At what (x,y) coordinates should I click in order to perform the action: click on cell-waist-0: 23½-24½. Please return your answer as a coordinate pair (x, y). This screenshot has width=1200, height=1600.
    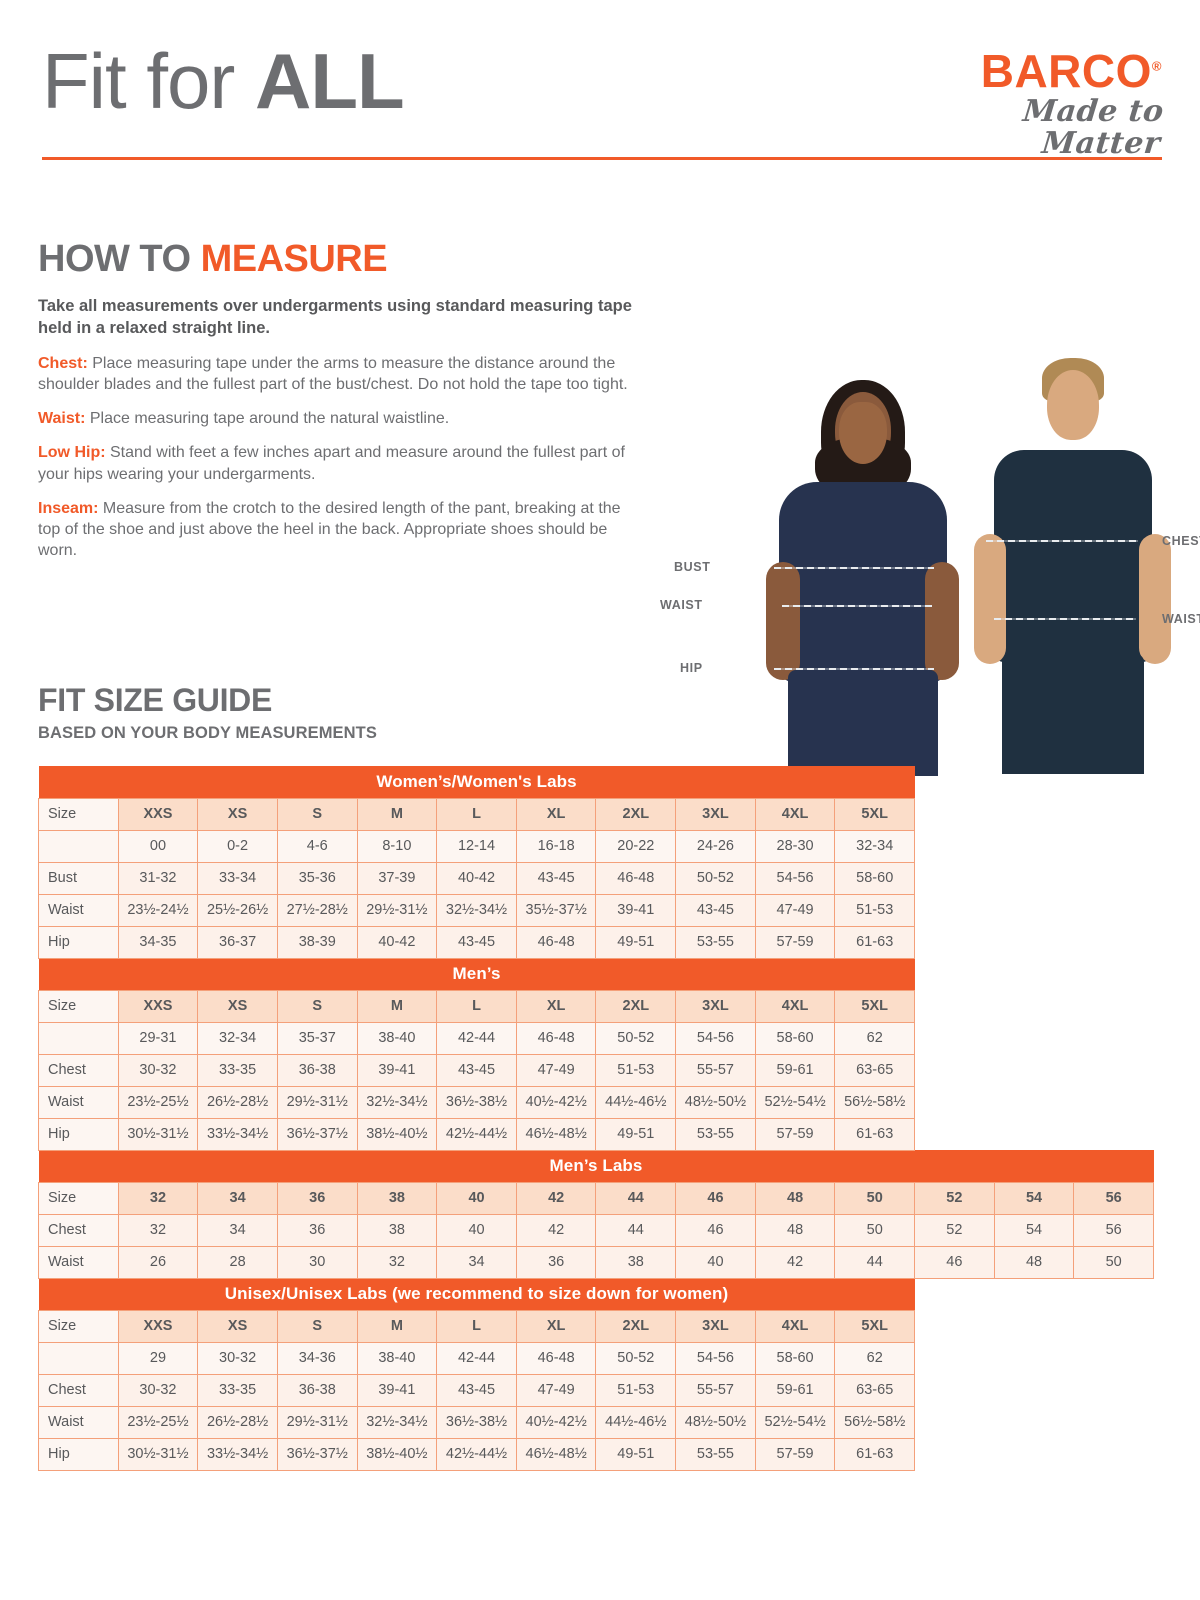
    Looking at the image, I should click on (158, 910).